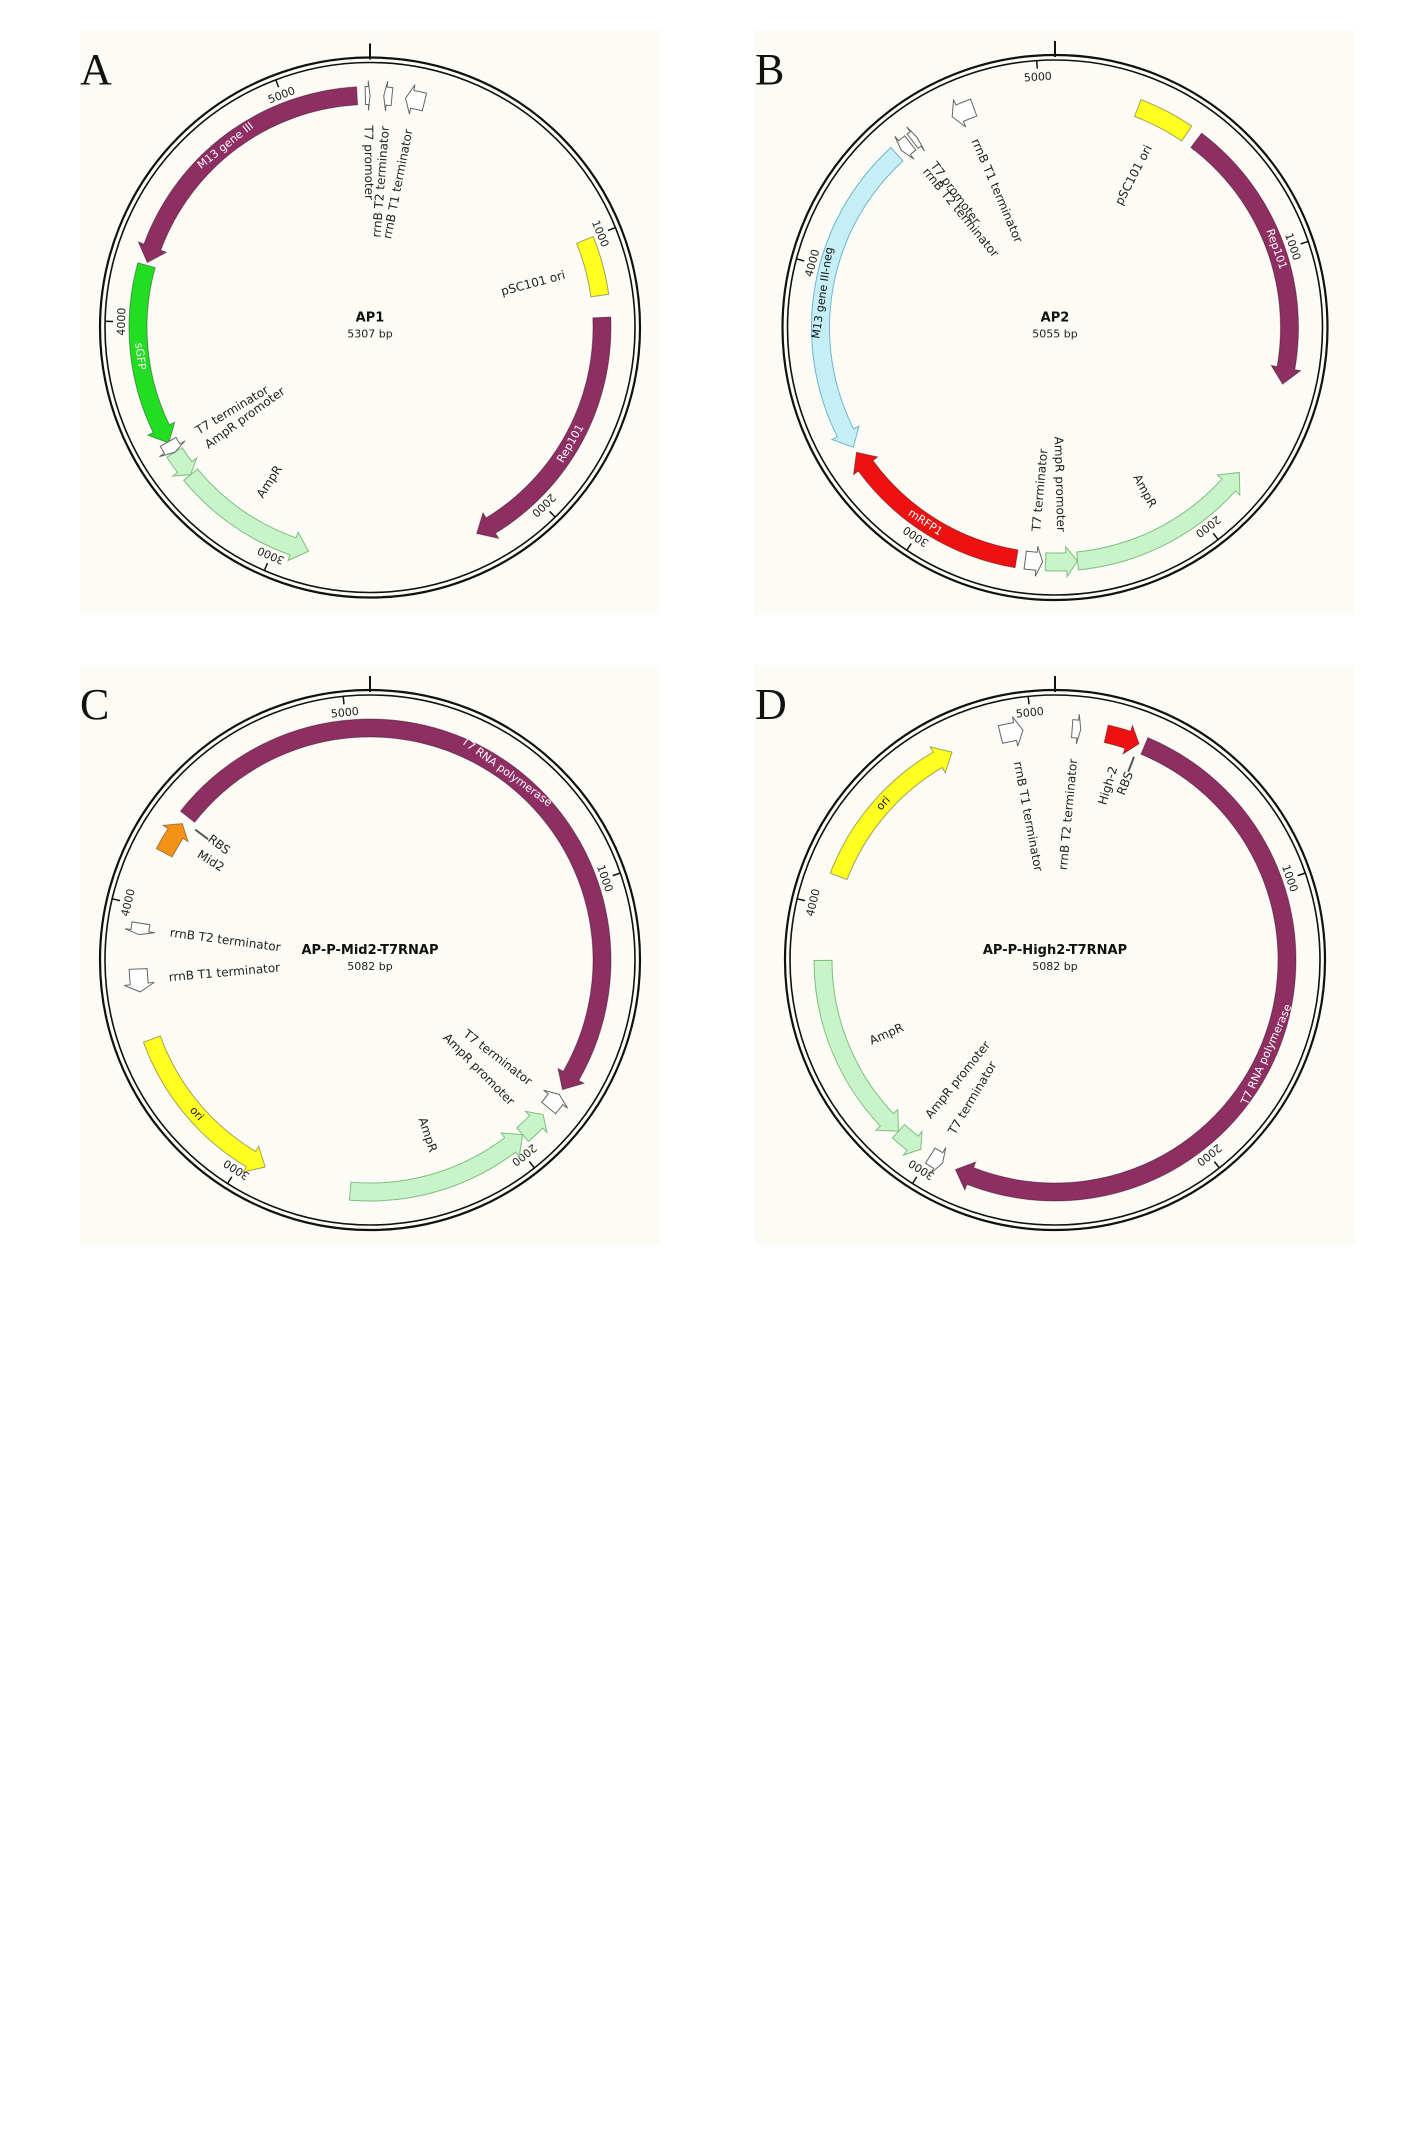  What do you see at coordinates (140, 356) in the screenshot?
I see `feature-label: sGFP` at bounding box center [140, 356].